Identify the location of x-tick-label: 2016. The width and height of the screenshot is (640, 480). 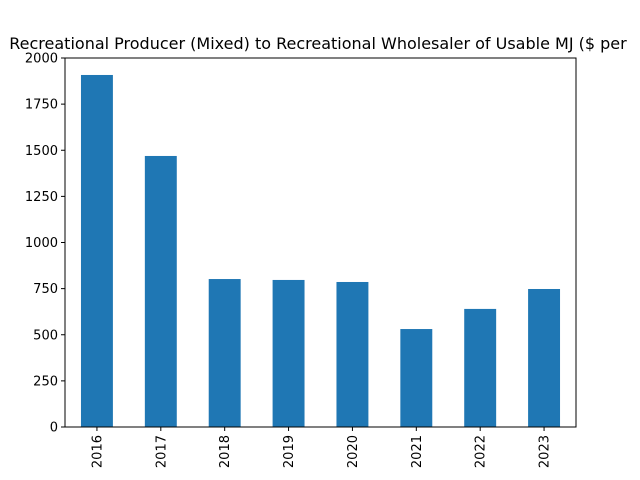
(97, 451).